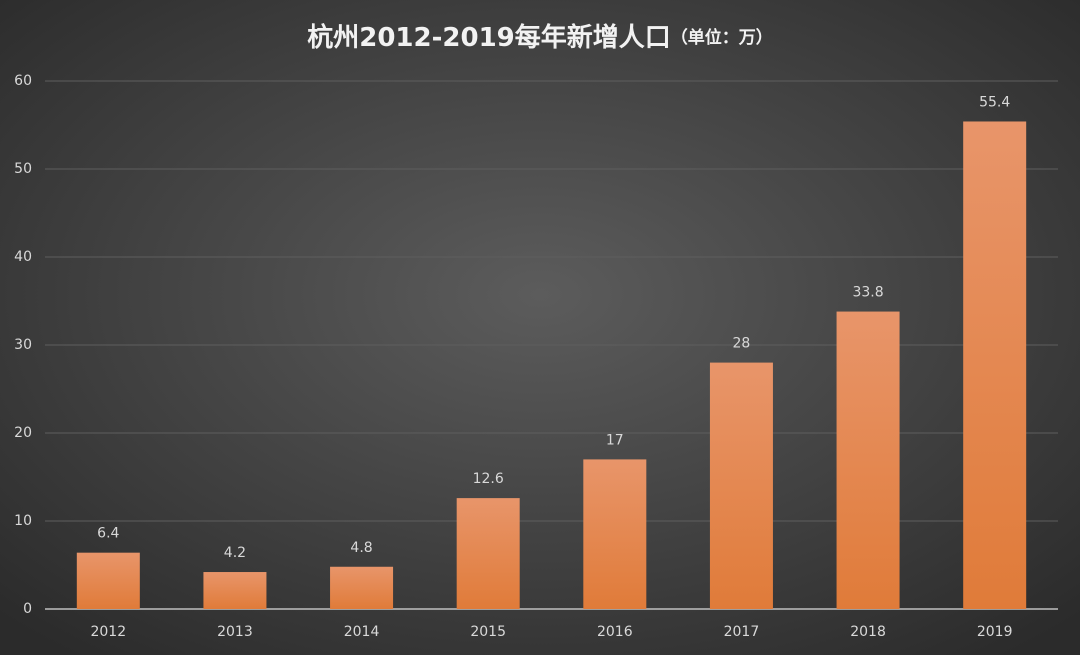 The image size is (1080, 655). Describe the element at coordinates (488, 632) in the screenshot. I see `x-tick-label: 2015` at that location.